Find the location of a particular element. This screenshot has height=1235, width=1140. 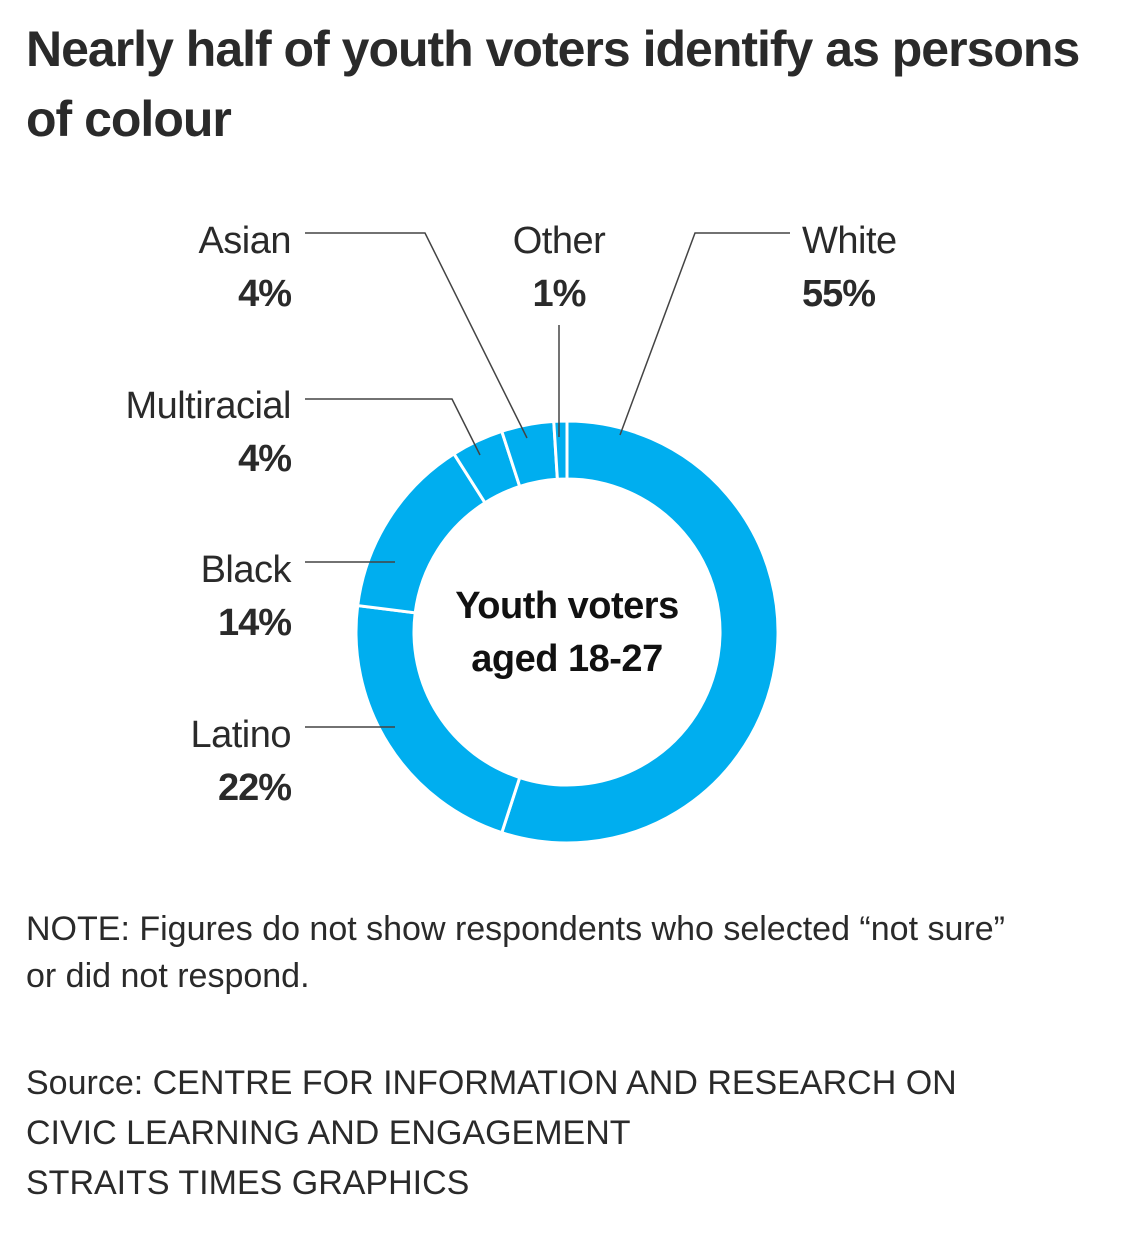

leader-line-multiracial is located at coordinates (393, 427).